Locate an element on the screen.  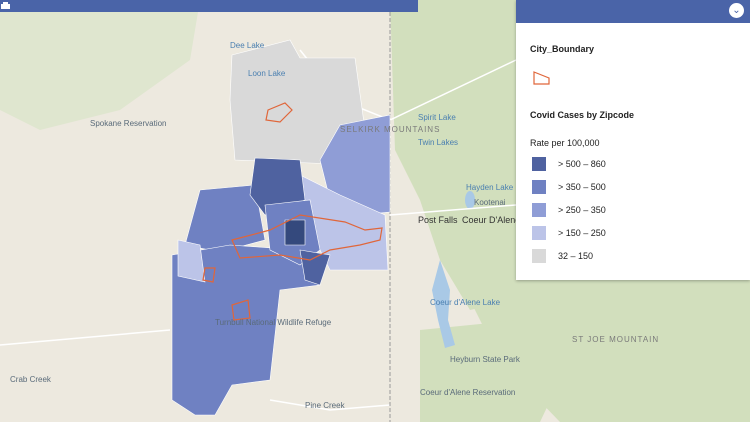
map-label: SELKIRK MOUNTAINS is located at coordinates (390, 129).